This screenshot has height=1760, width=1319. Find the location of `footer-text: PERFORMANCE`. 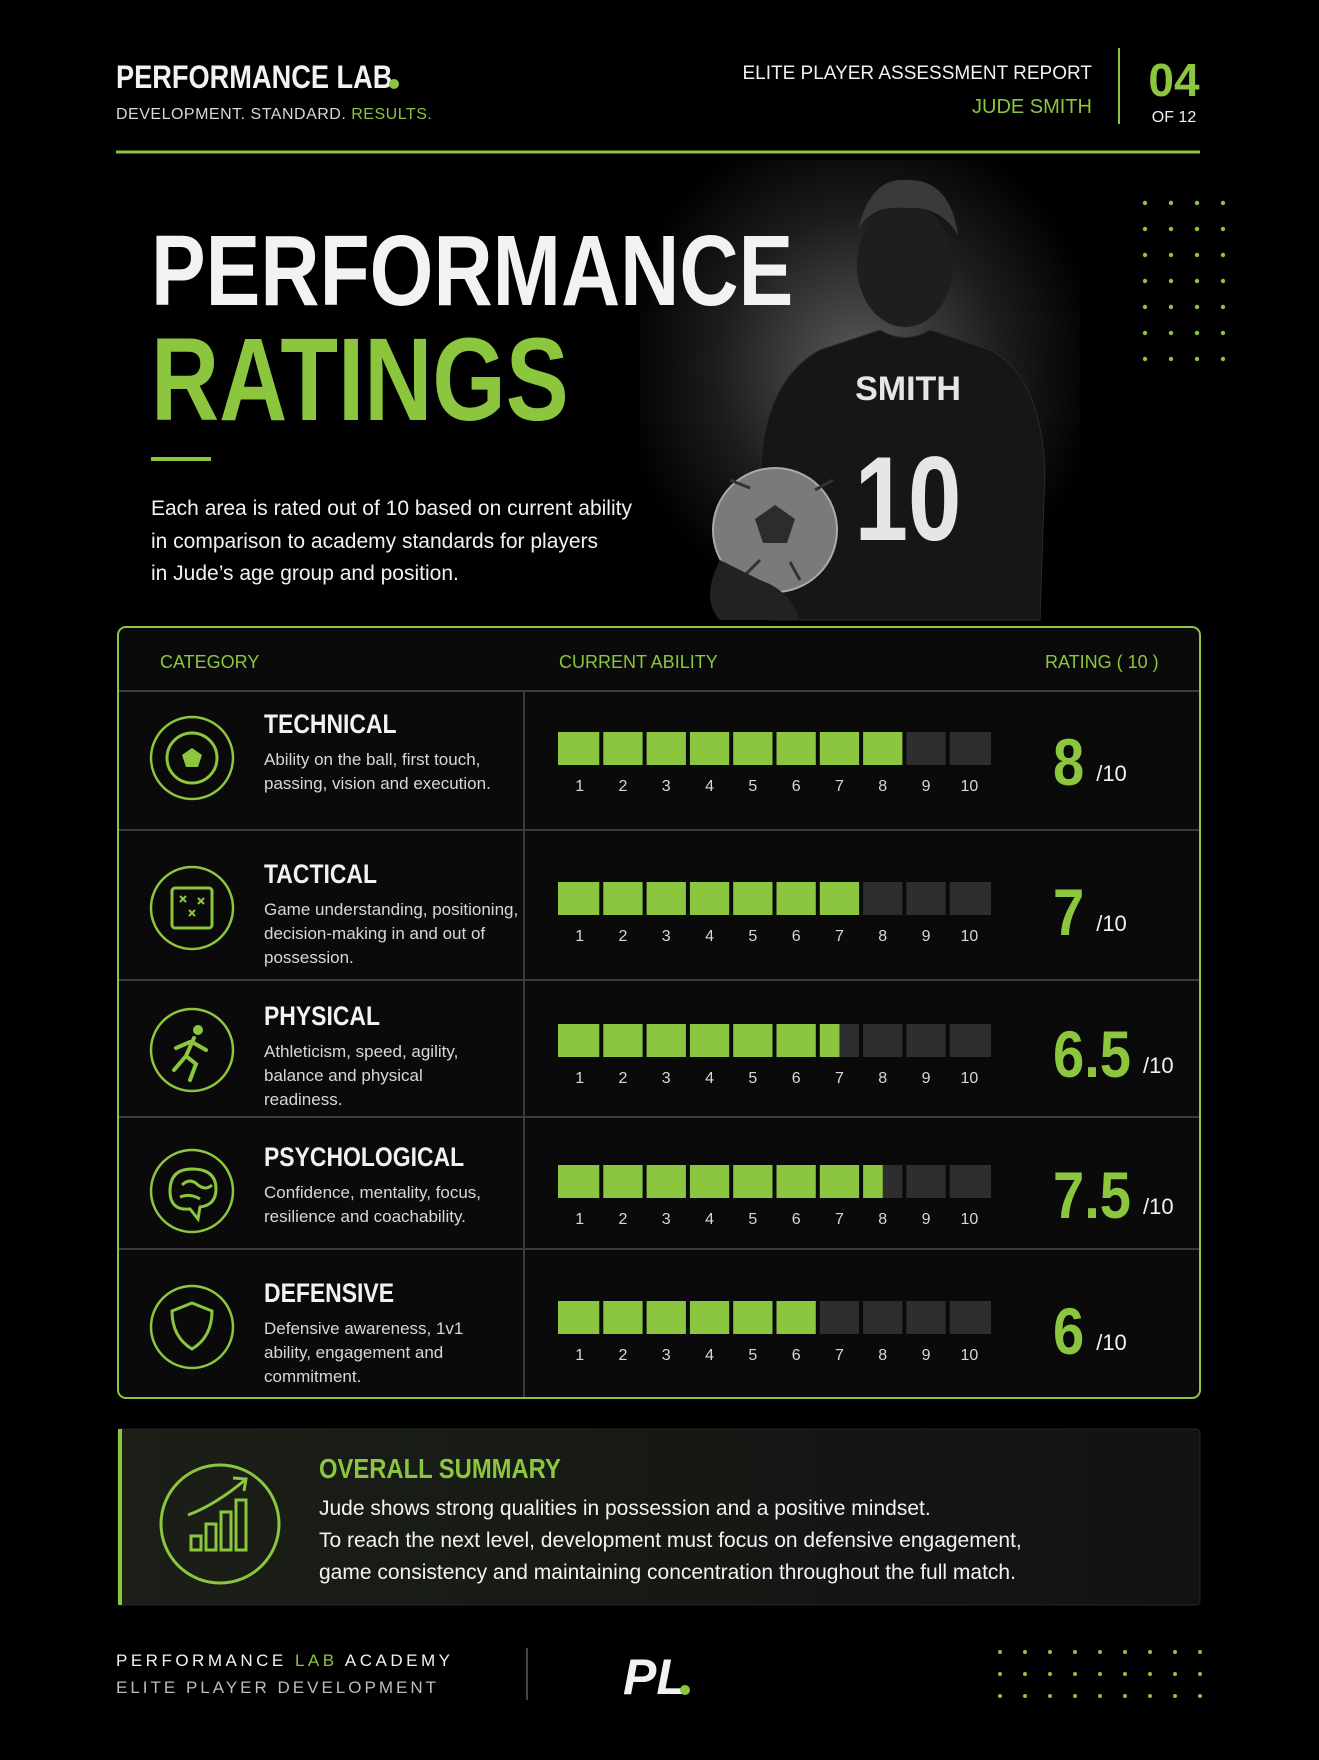

footer-text: PERFORMANCE is located at coordinates (201, 1660).